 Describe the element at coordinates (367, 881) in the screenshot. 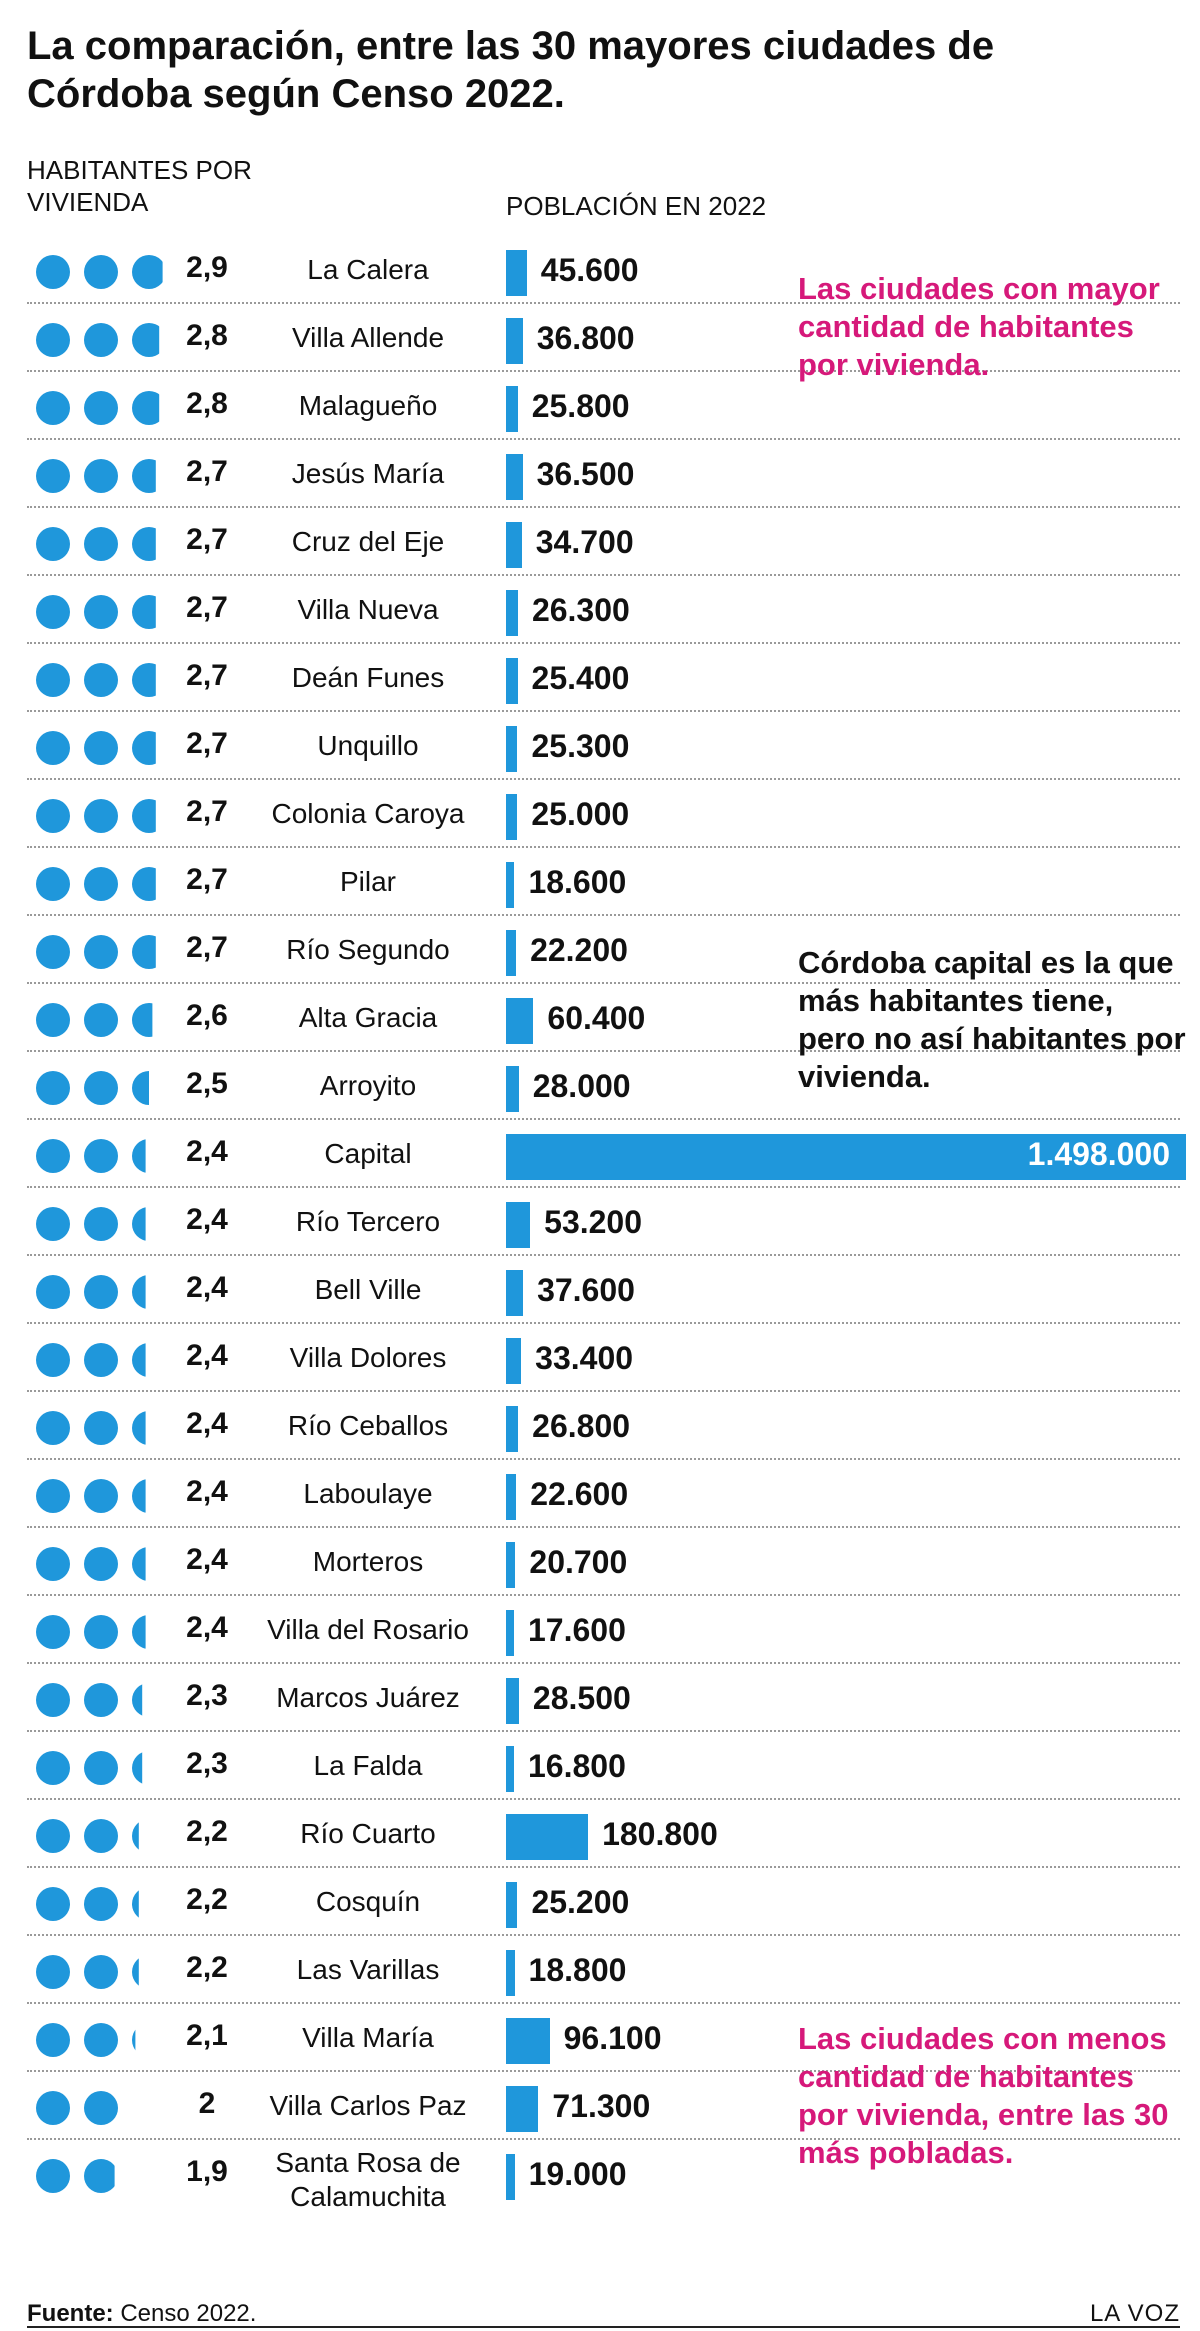

I see `city-name: Pilar` at that location.